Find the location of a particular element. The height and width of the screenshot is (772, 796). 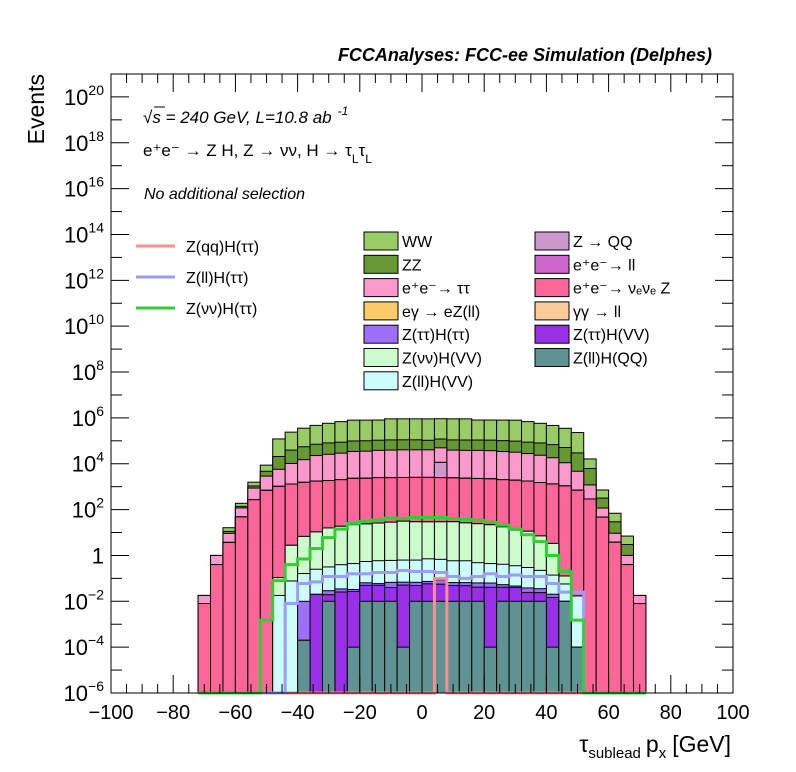

y-tick-label: 10¹⁸ is located at coordinates (84, 142).